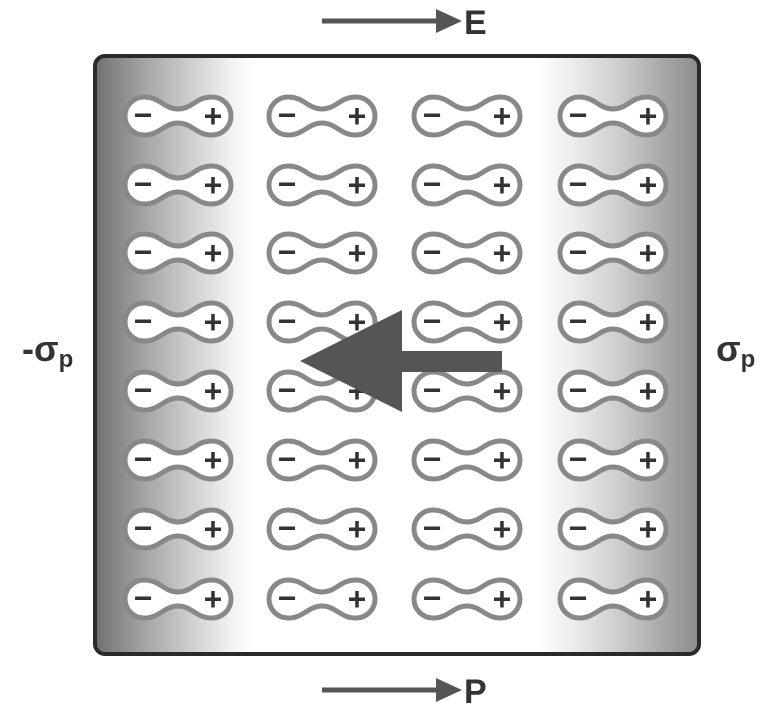 This screenshot has height=722, width=775. Describe the element at coordinates (475, 692) in the screenshot. I see `polarization-label: P` at that location.